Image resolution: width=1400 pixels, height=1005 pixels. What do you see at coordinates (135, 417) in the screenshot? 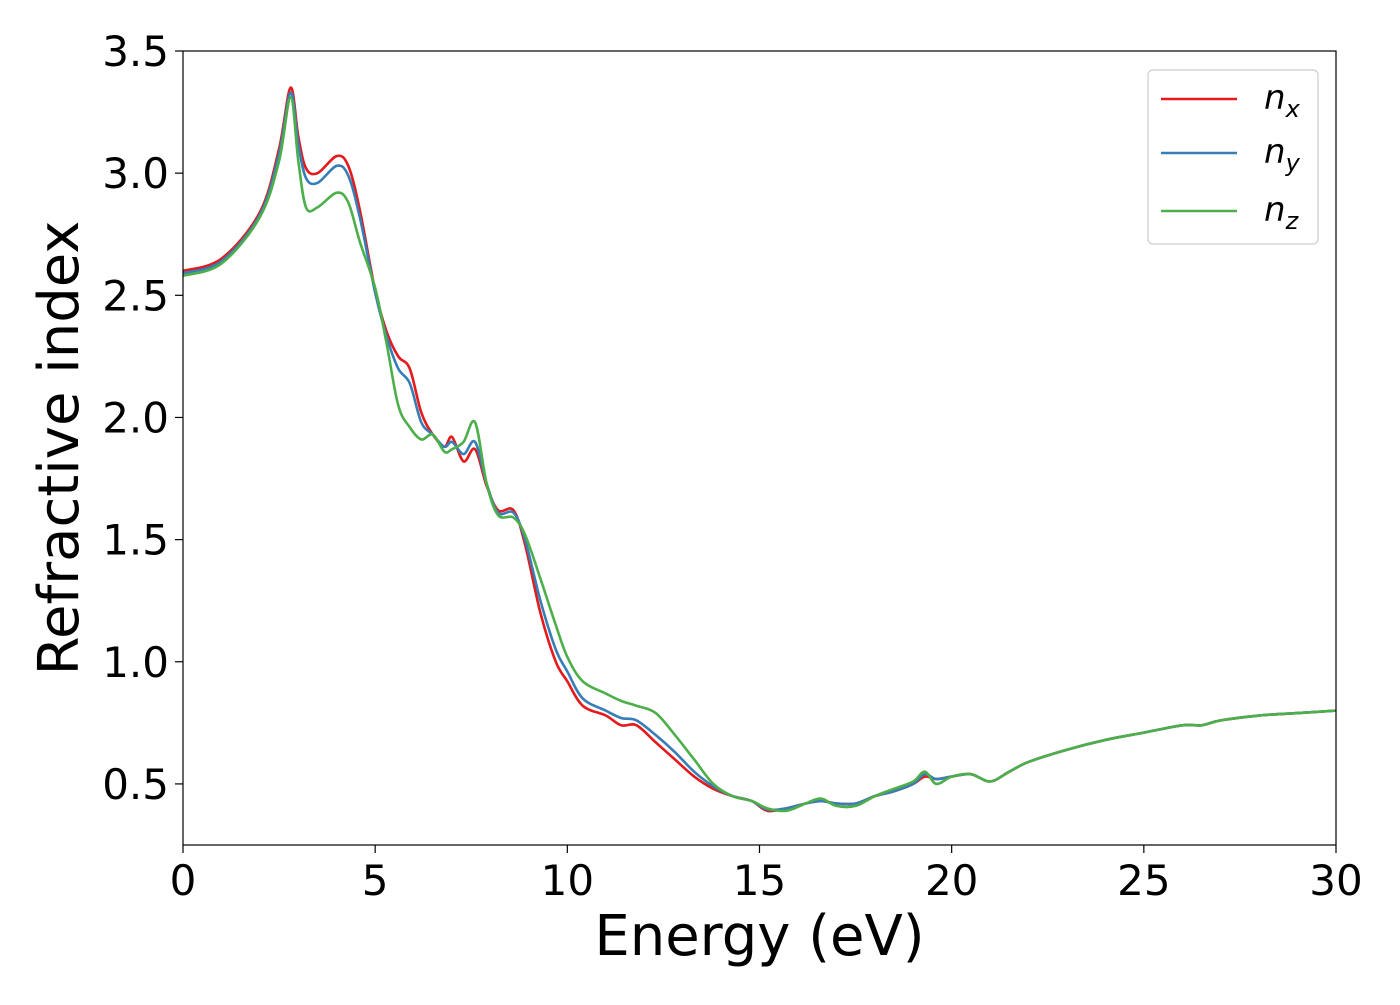
I see `y-tick-label: 2.0` at bounding box center [135, 417].